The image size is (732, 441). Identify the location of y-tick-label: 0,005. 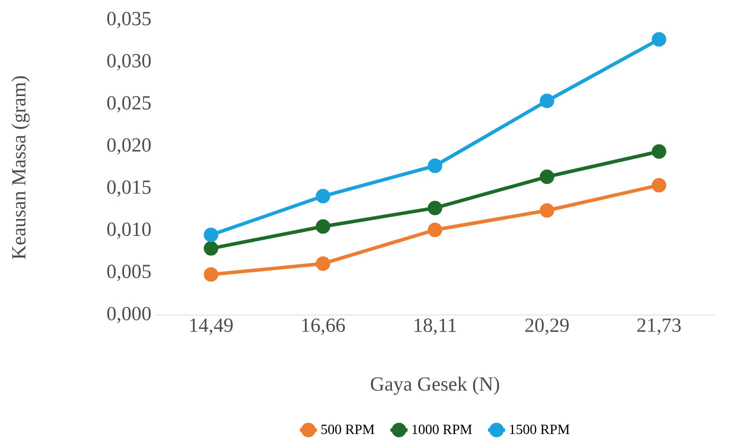
(129, 273).